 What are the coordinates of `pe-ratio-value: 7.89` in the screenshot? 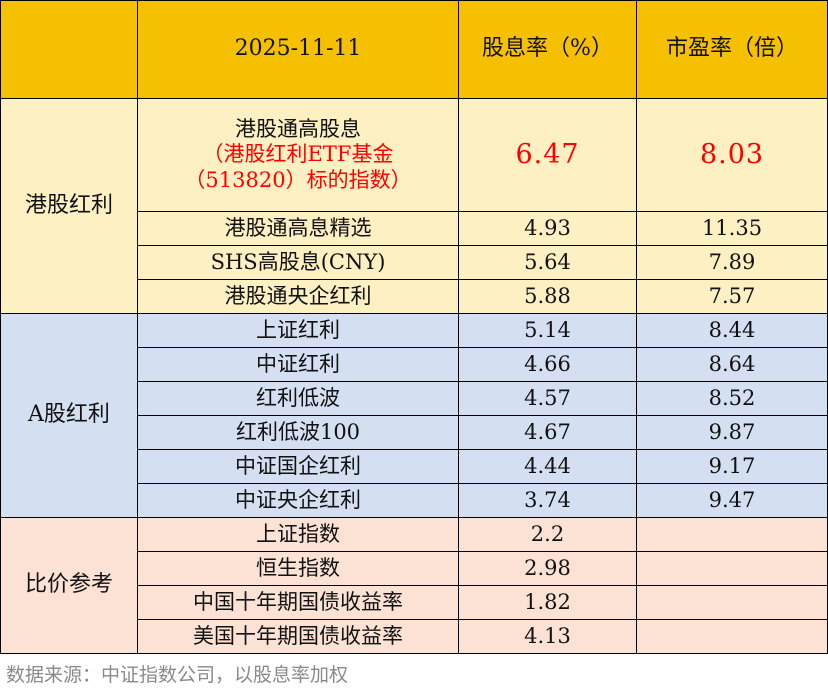 It's located at (732, 262).